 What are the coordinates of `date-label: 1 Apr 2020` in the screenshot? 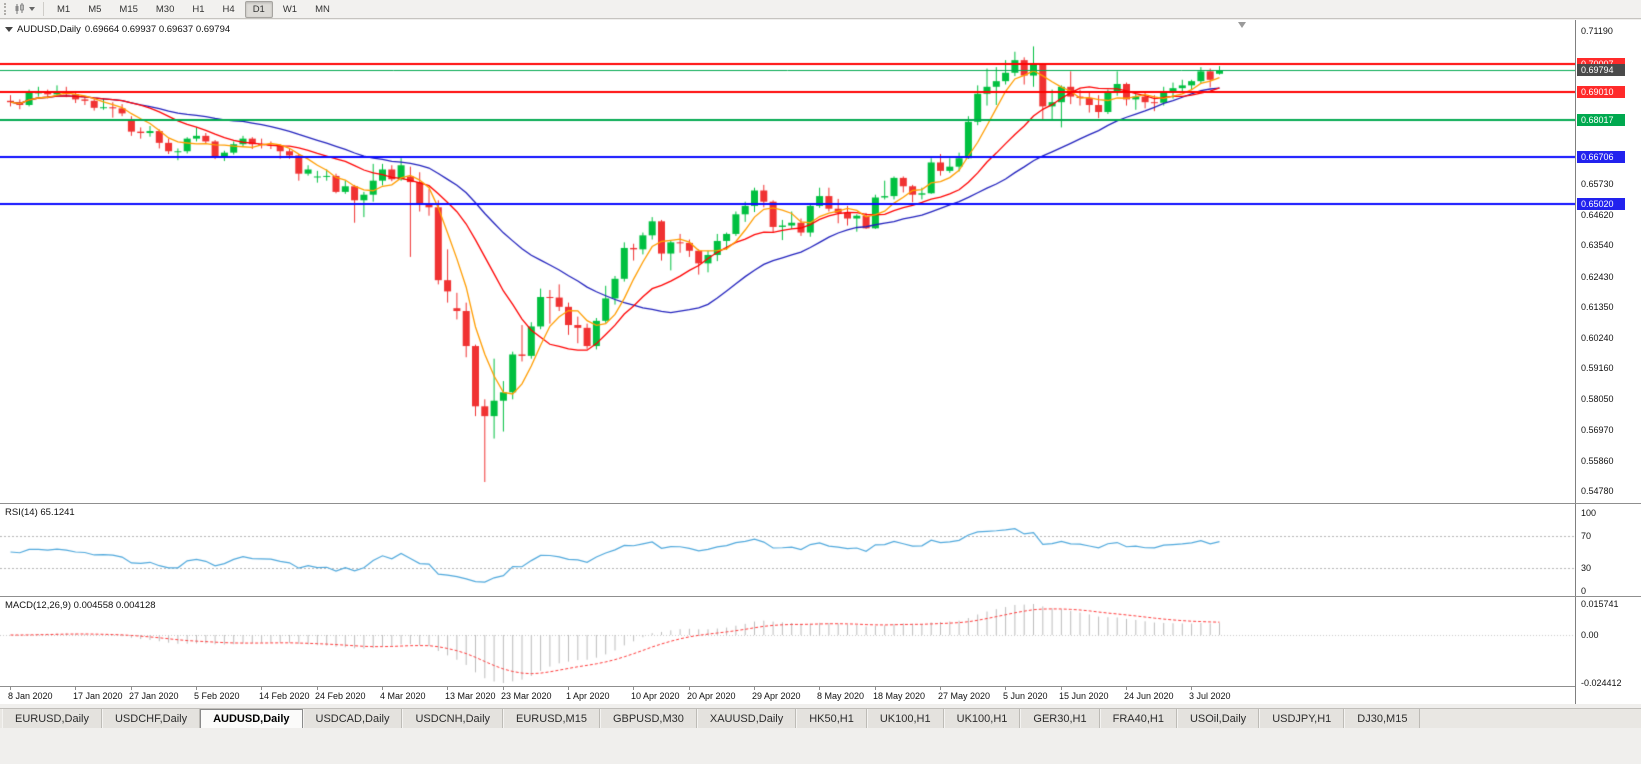 It's located at (588, 696).